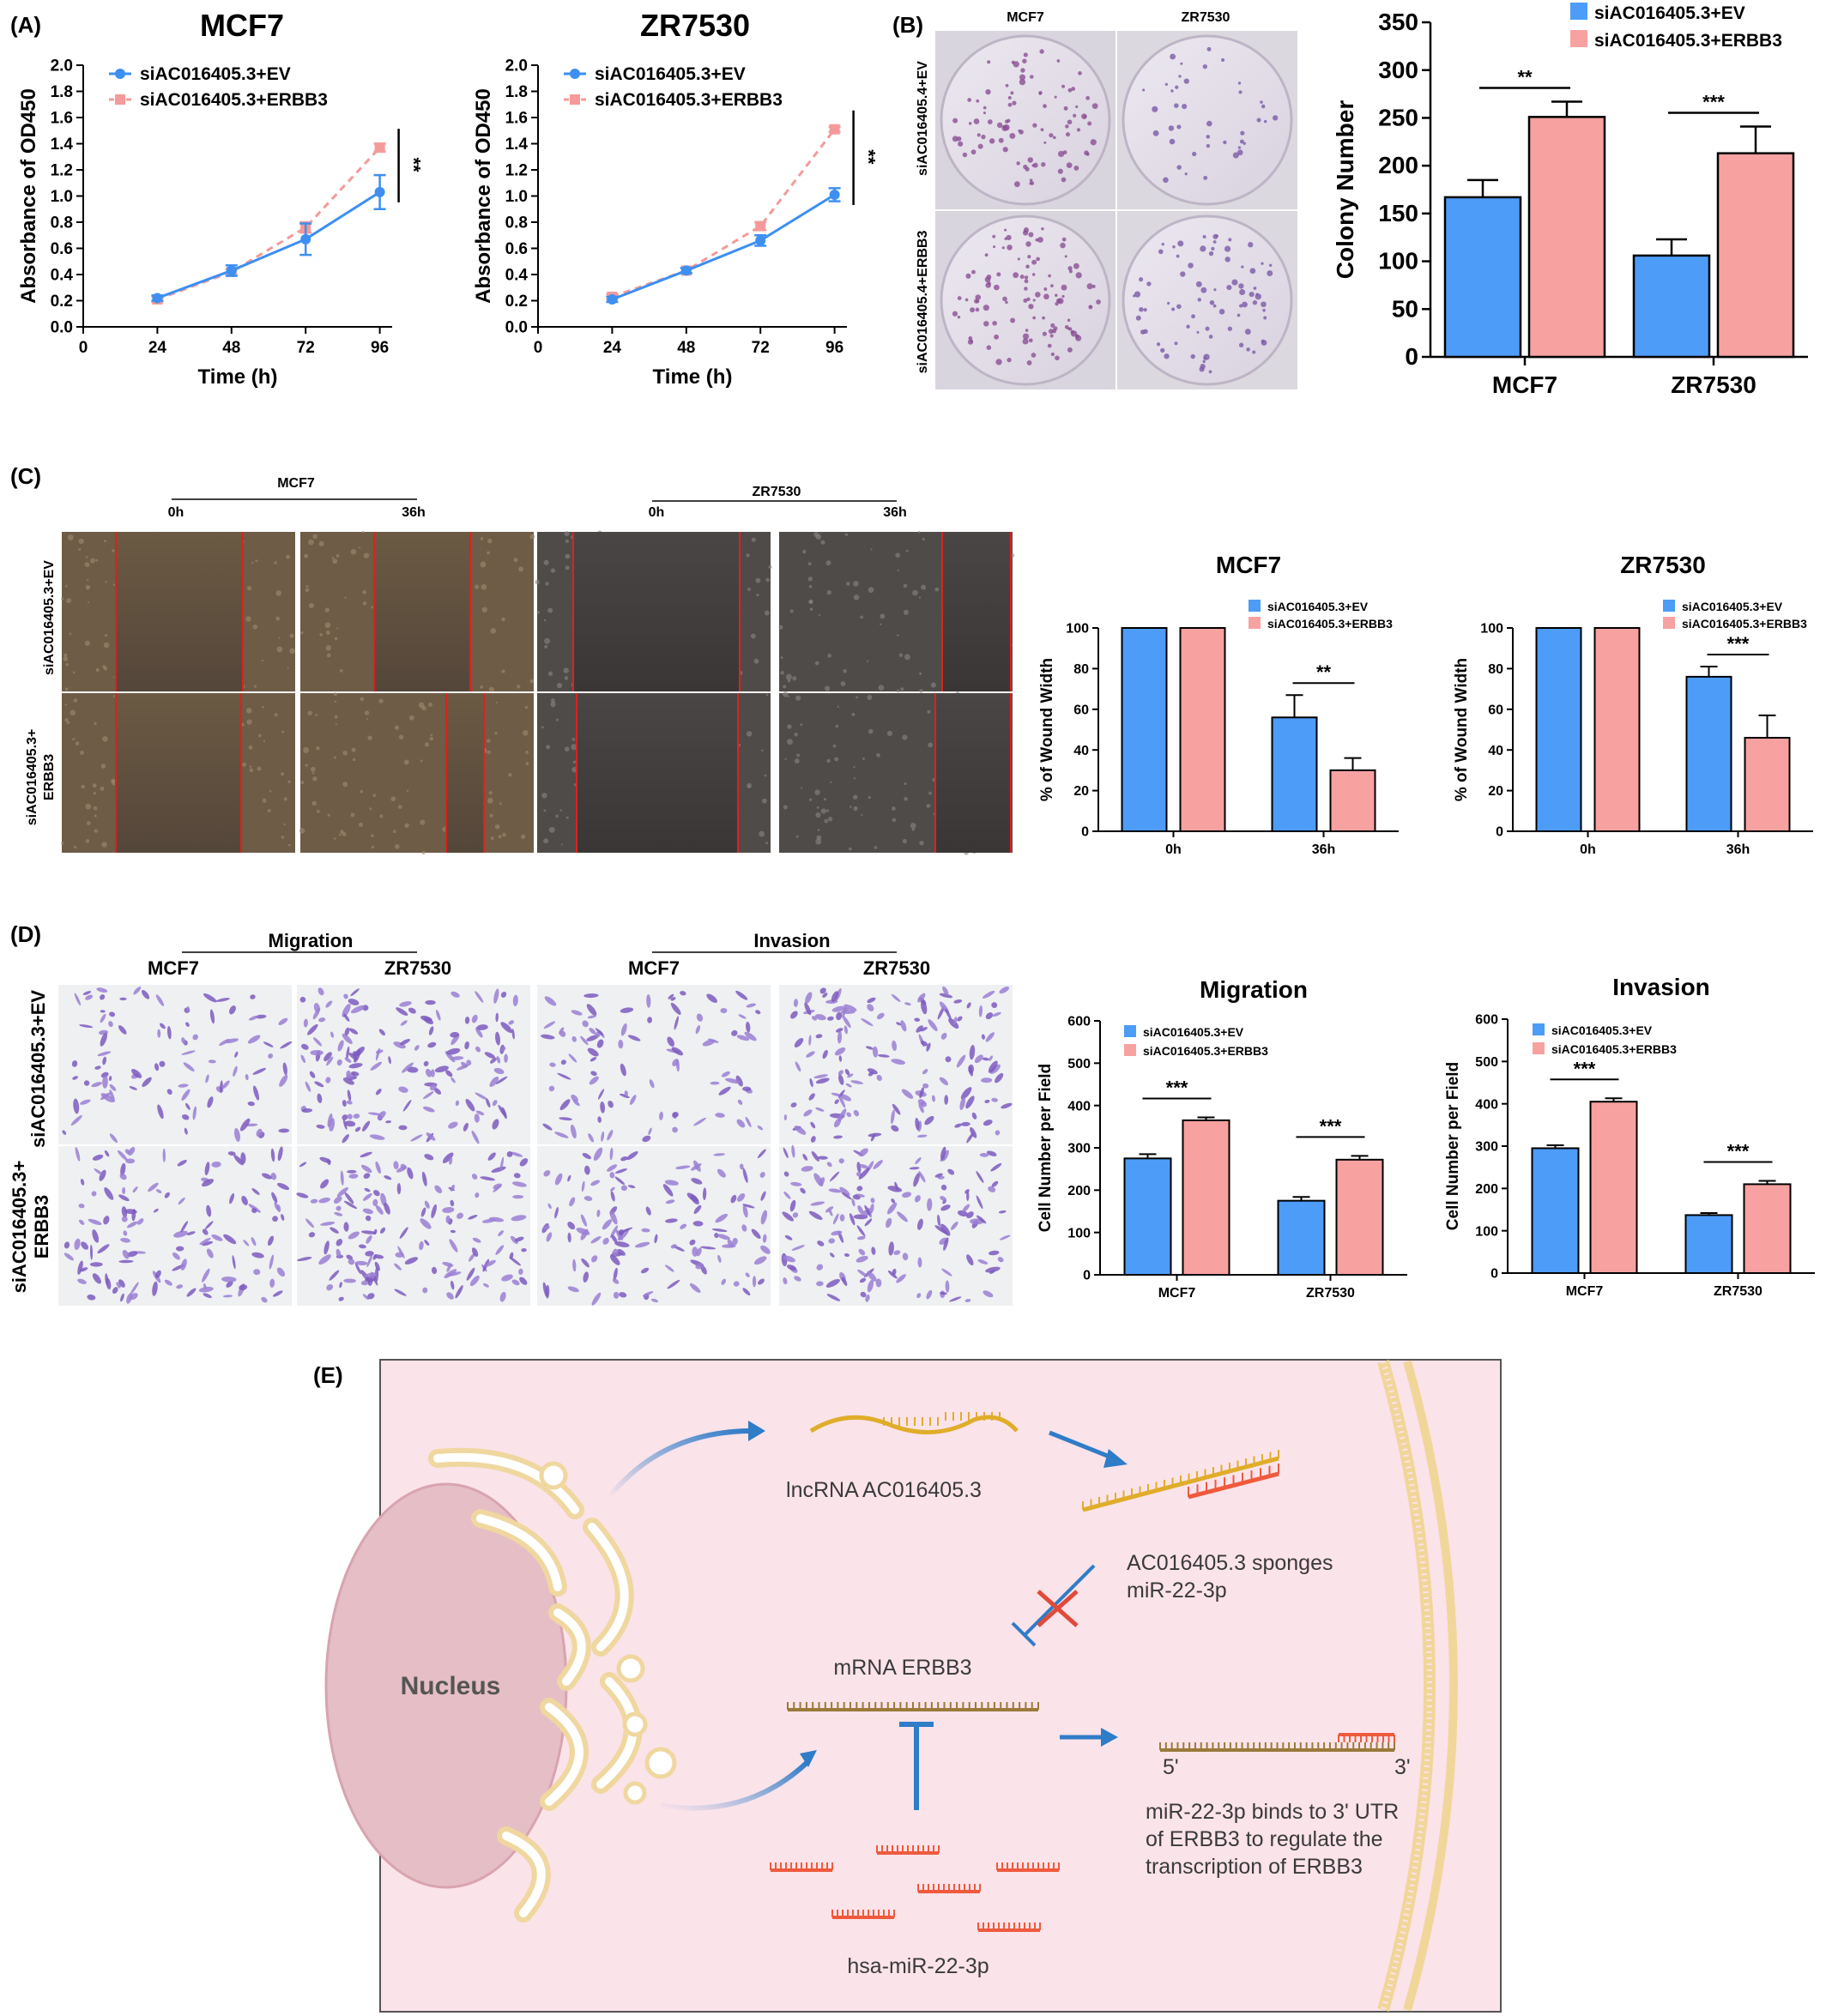  I want to click on x-tick-label: 36h, so click(1324, 850).